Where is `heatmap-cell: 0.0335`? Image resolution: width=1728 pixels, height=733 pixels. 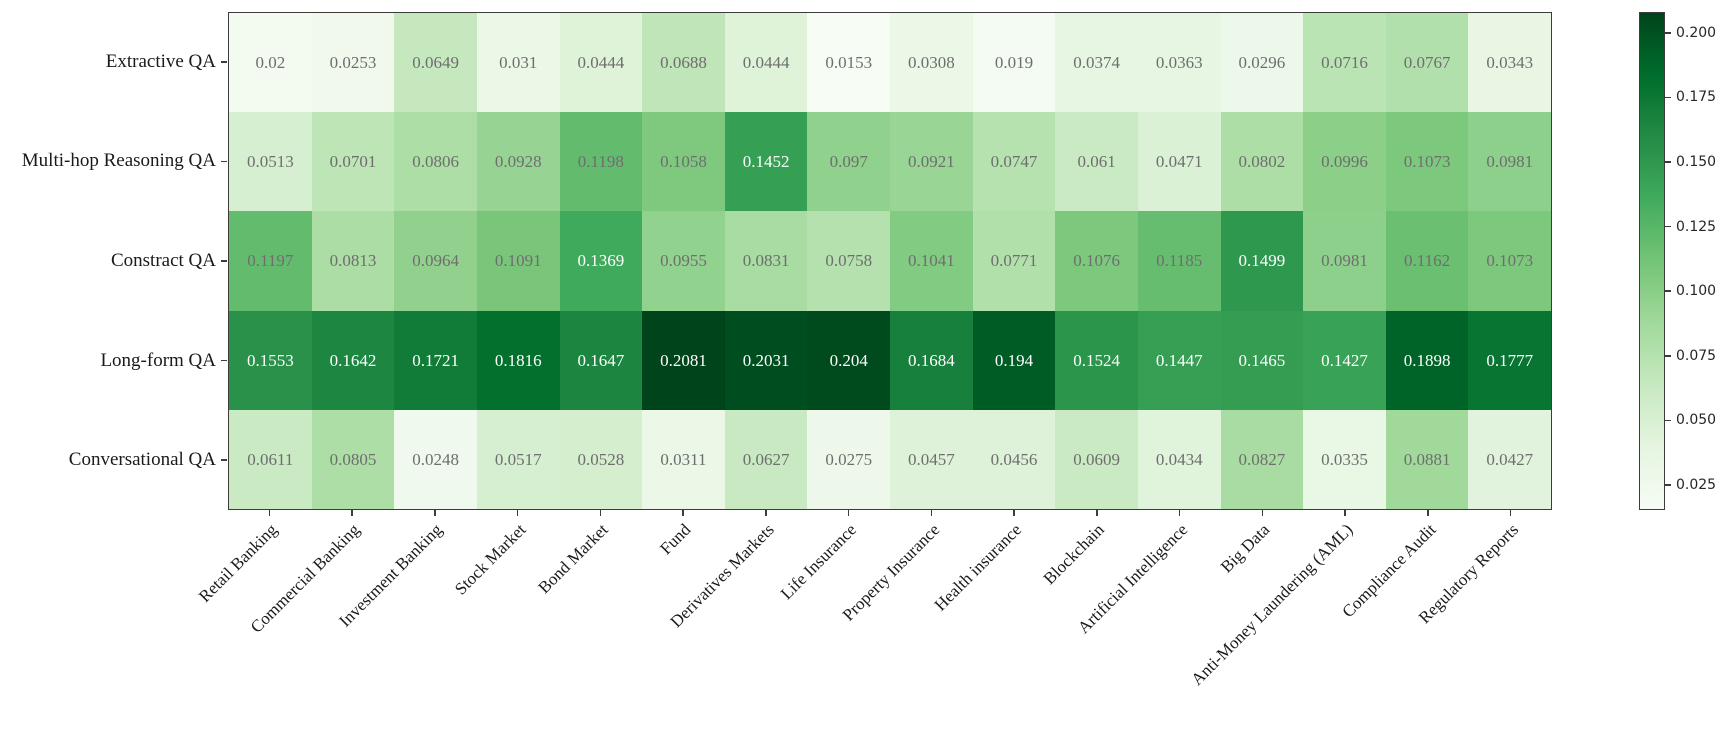
heatmap-cell: 0.0335 is located at coordinates (1344, 459).